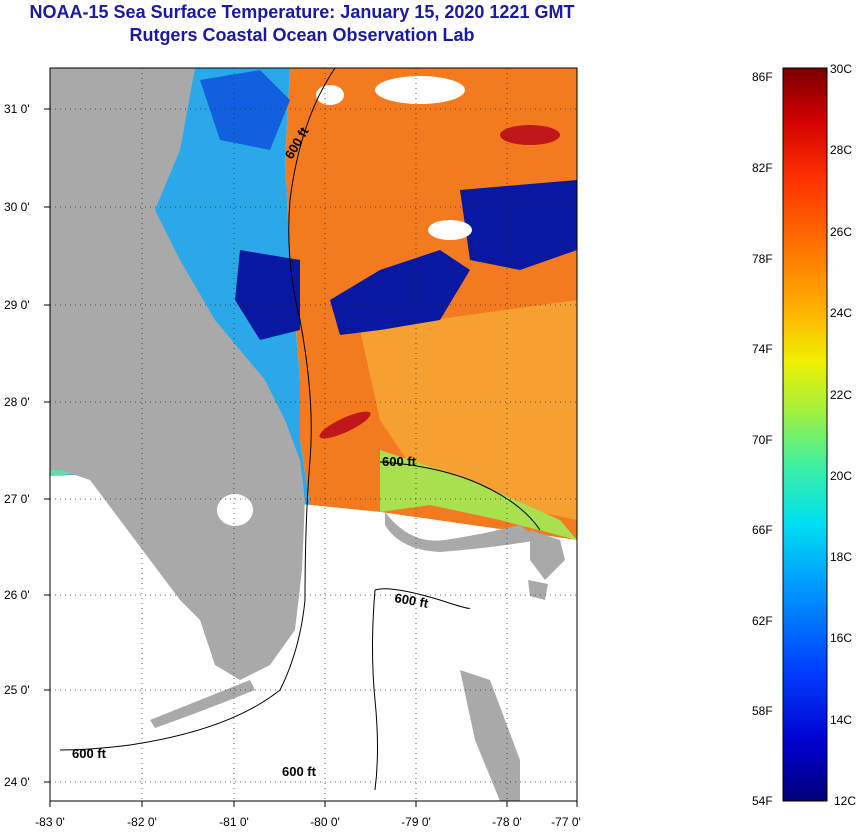  What do you see at coordinates (841, 395) in the screenshot?
I see `cb-c-22: 22C` at bounding box center [841, 395].